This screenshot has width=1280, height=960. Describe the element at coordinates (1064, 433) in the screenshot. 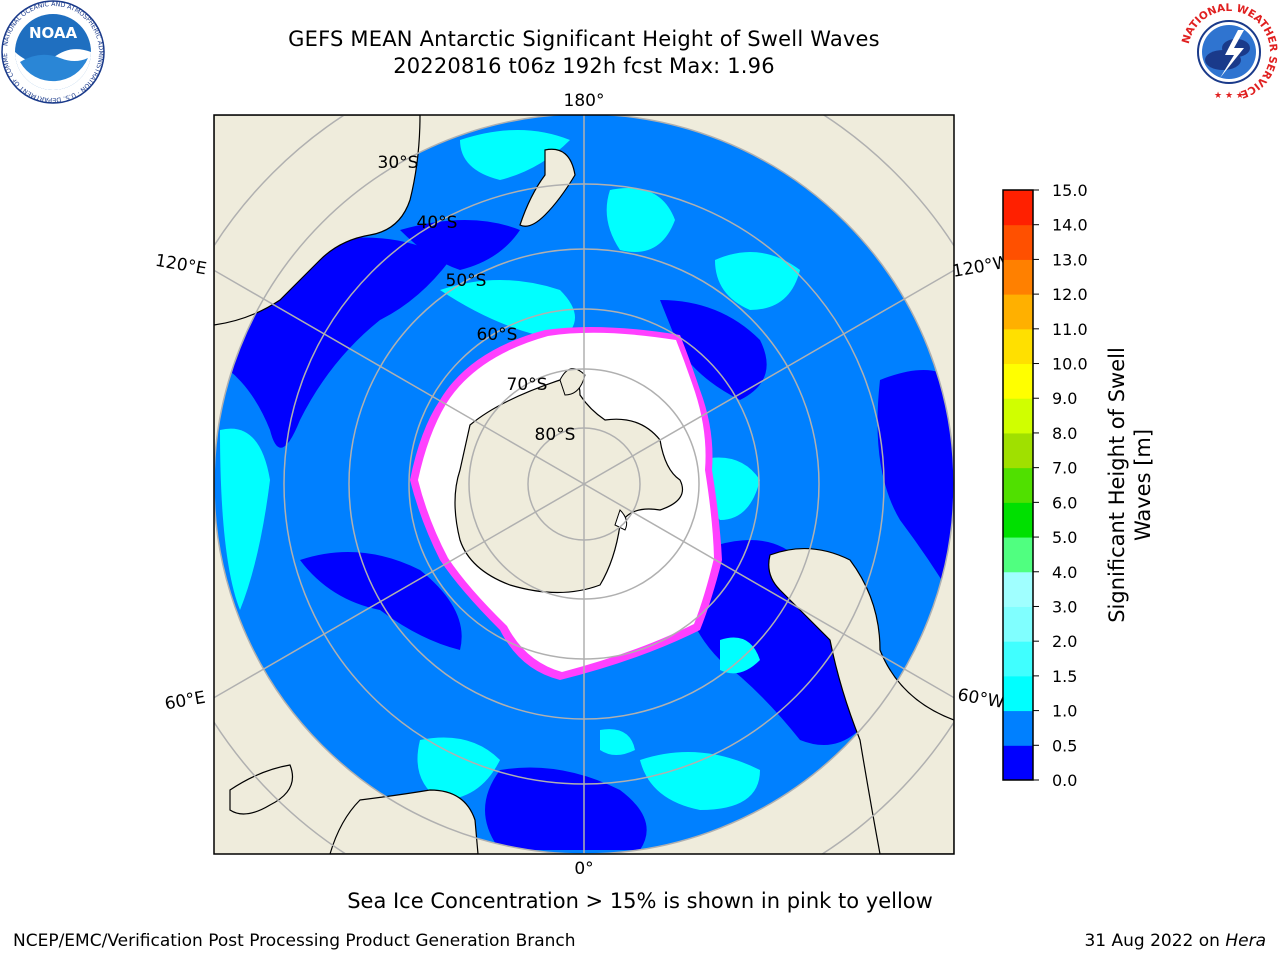

I see `colorbar-tick-label: 8.0` at that location.